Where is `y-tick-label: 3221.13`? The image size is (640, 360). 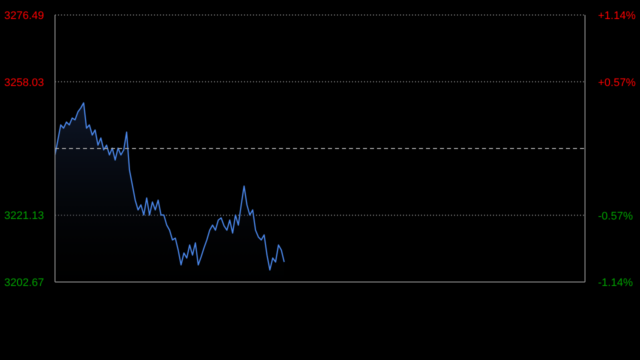
y-tick-label: 3221.13 is located at coordinates (24, 216).